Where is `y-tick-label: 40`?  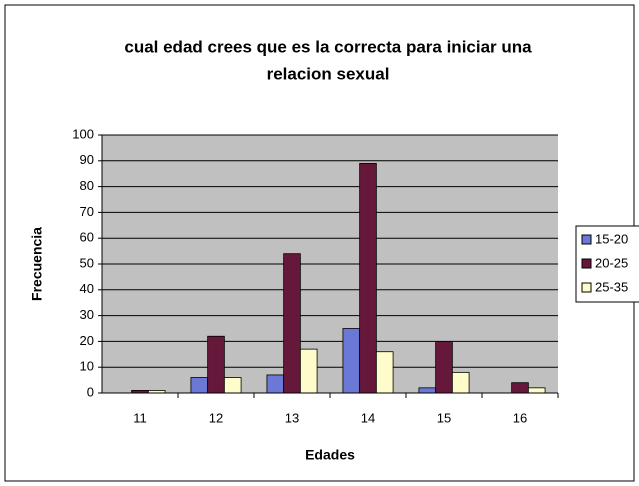
y-tick-label: 40 is located at coordinates (87, 288).